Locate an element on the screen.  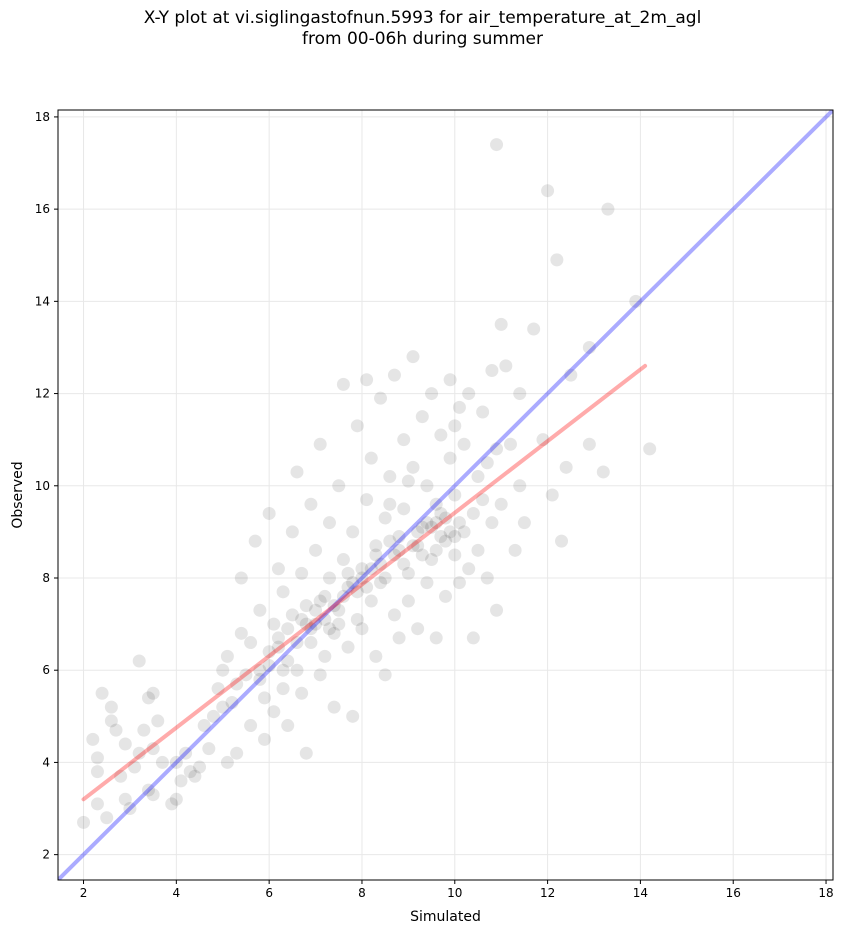
chart-title-line-2: from 00-06h during summer is located at coordinates (422, 39).